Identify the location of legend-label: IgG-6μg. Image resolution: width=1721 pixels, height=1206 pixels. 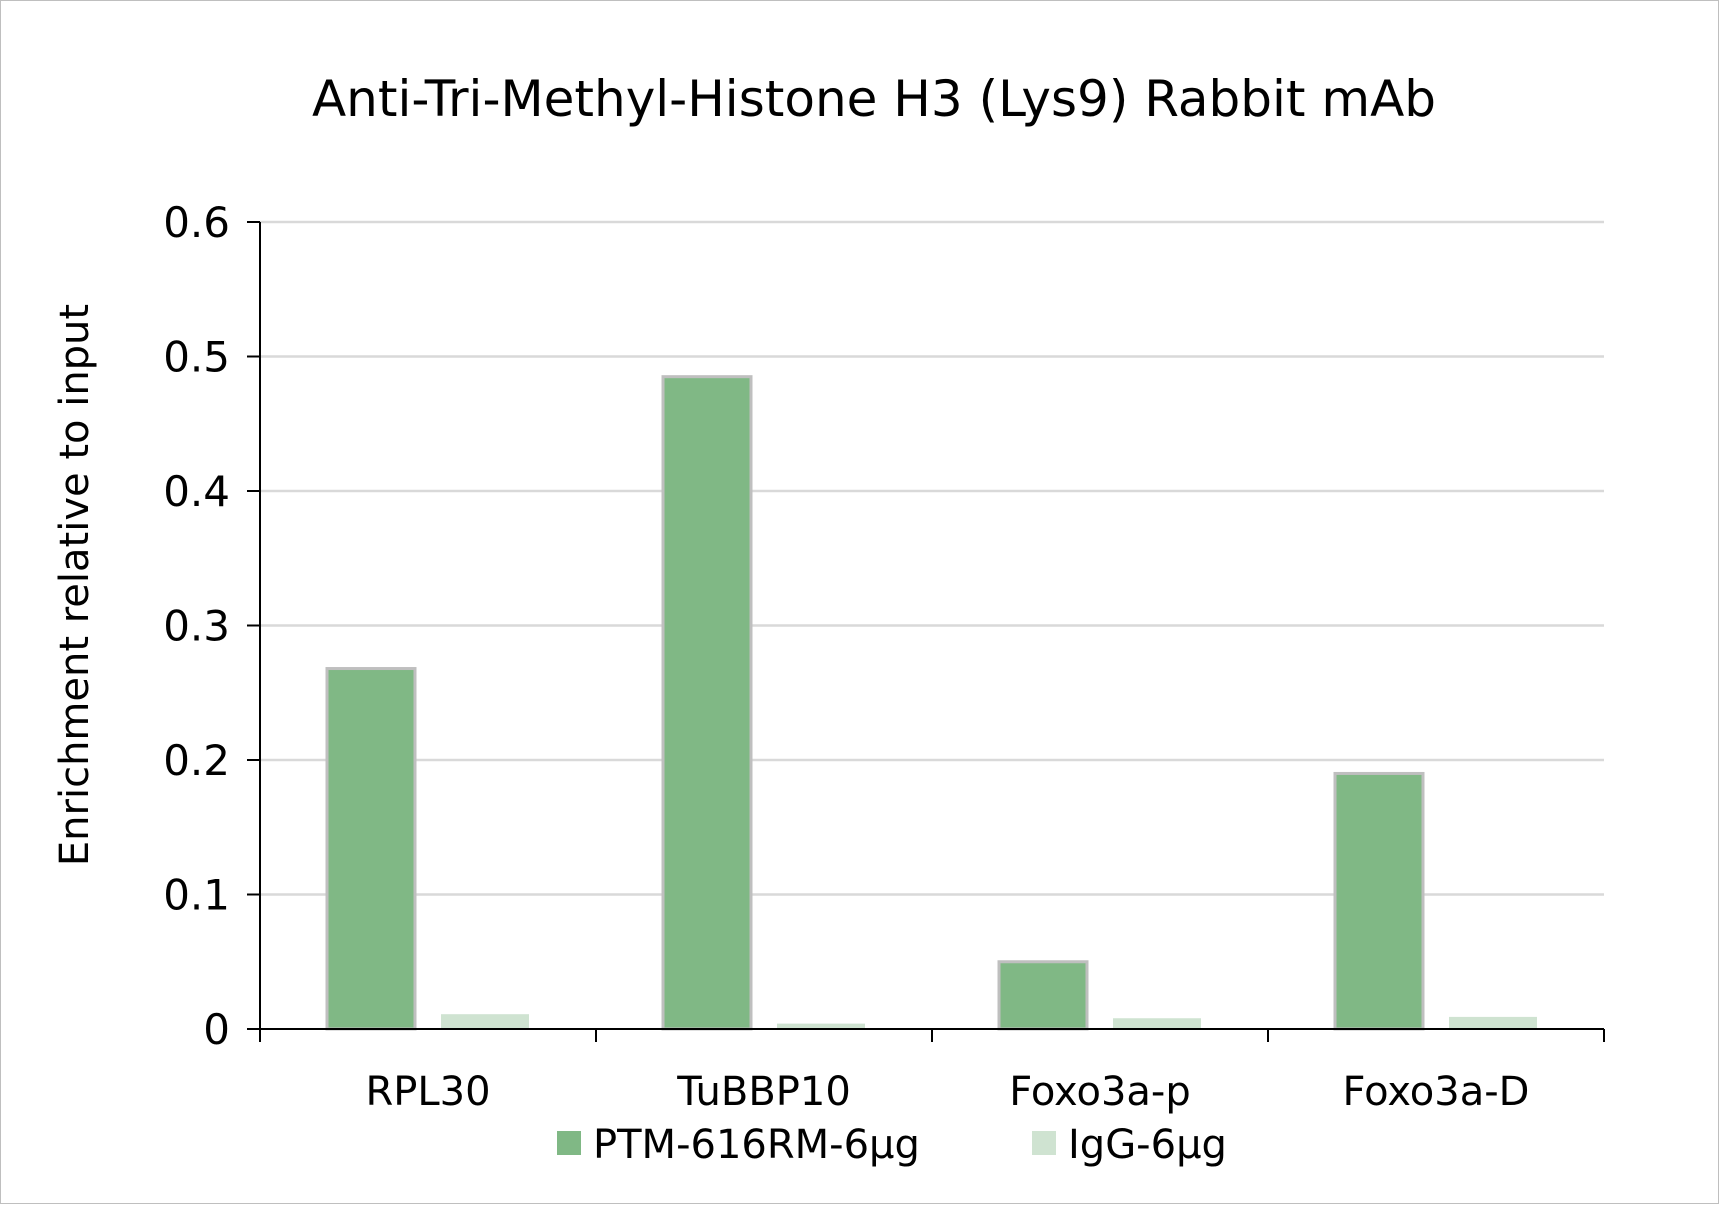
(1147, 1145).